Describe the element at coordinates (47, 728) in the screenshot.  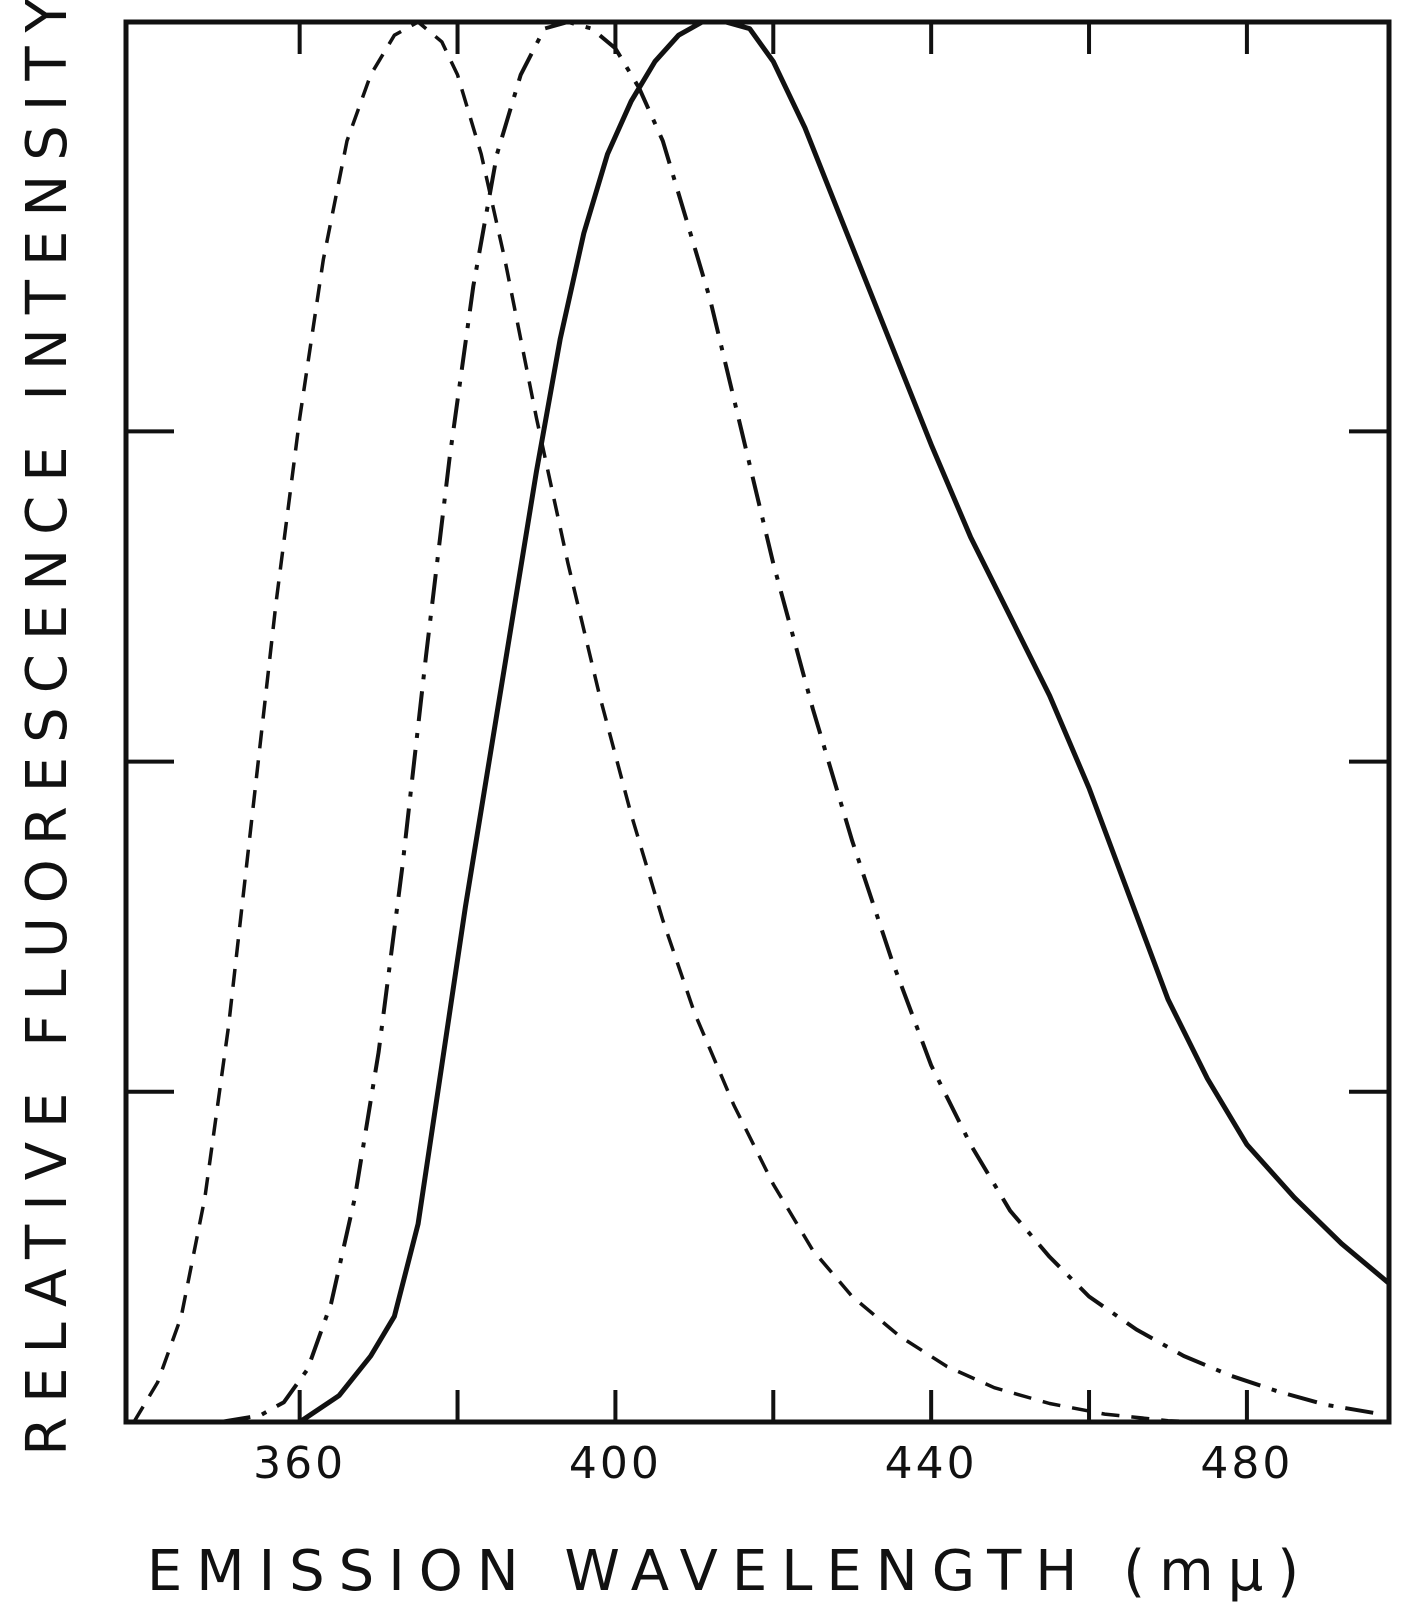
I see `y-axis-title: RELATIVE FLUORESCENCE INTENSITY` at that location.